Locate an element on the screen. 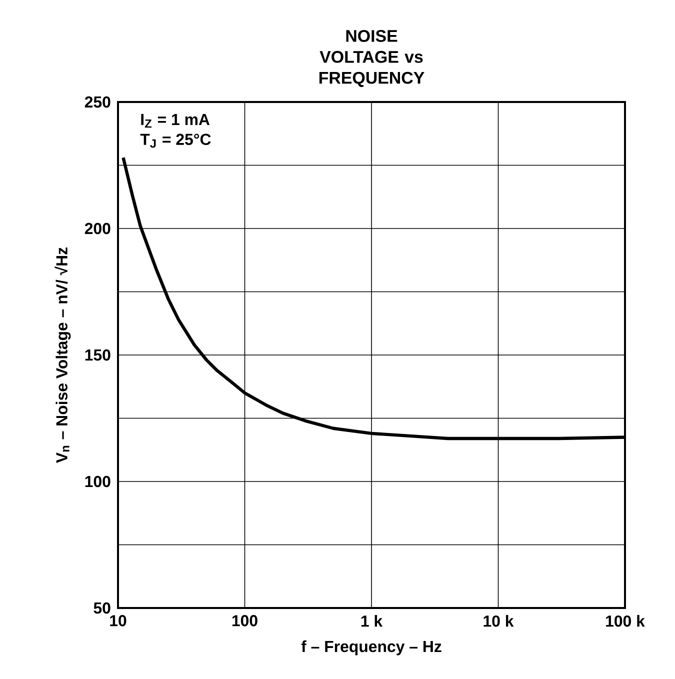 The image size is (675, 679). x-tick-label: 10 k is located at coordinates (499, 621).